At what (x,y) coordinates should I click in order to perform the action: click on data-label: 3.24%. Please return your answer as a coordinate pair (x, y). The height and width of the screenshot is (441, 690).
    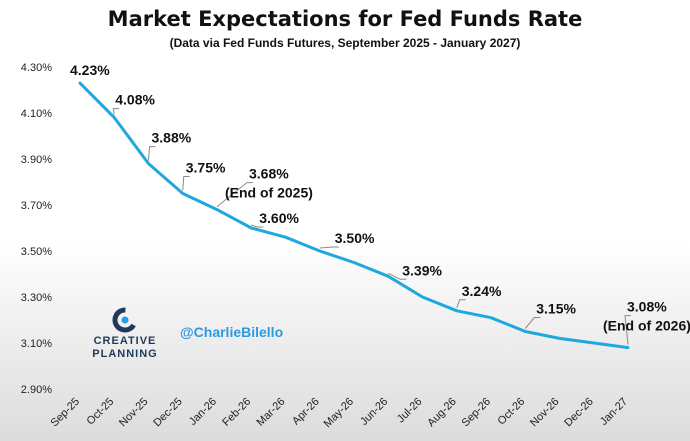
    Looking at the image, I should click on (482, 291).